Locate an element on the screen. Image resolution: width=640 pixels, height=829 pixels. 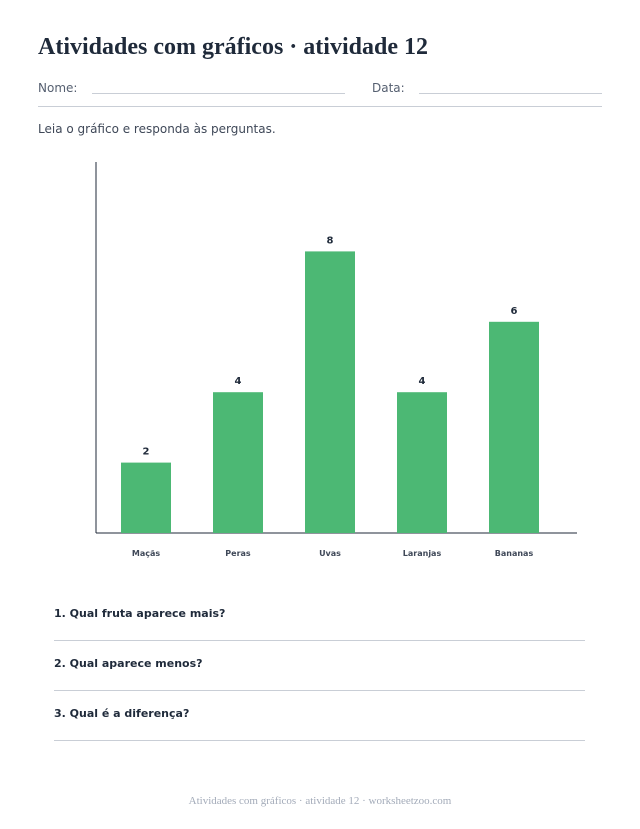
category-label-1: Maçãs is located at coordinates (146, 553).